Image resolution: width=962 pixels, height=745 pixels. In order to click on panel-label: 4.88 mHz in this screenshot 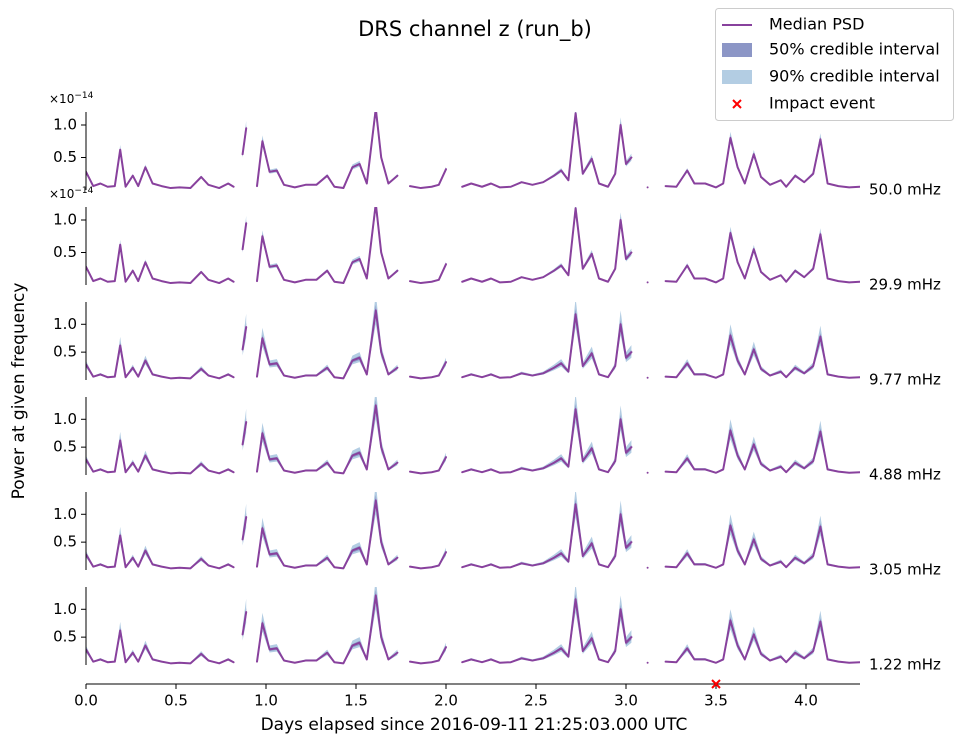, I will do `click(905, 475)`.